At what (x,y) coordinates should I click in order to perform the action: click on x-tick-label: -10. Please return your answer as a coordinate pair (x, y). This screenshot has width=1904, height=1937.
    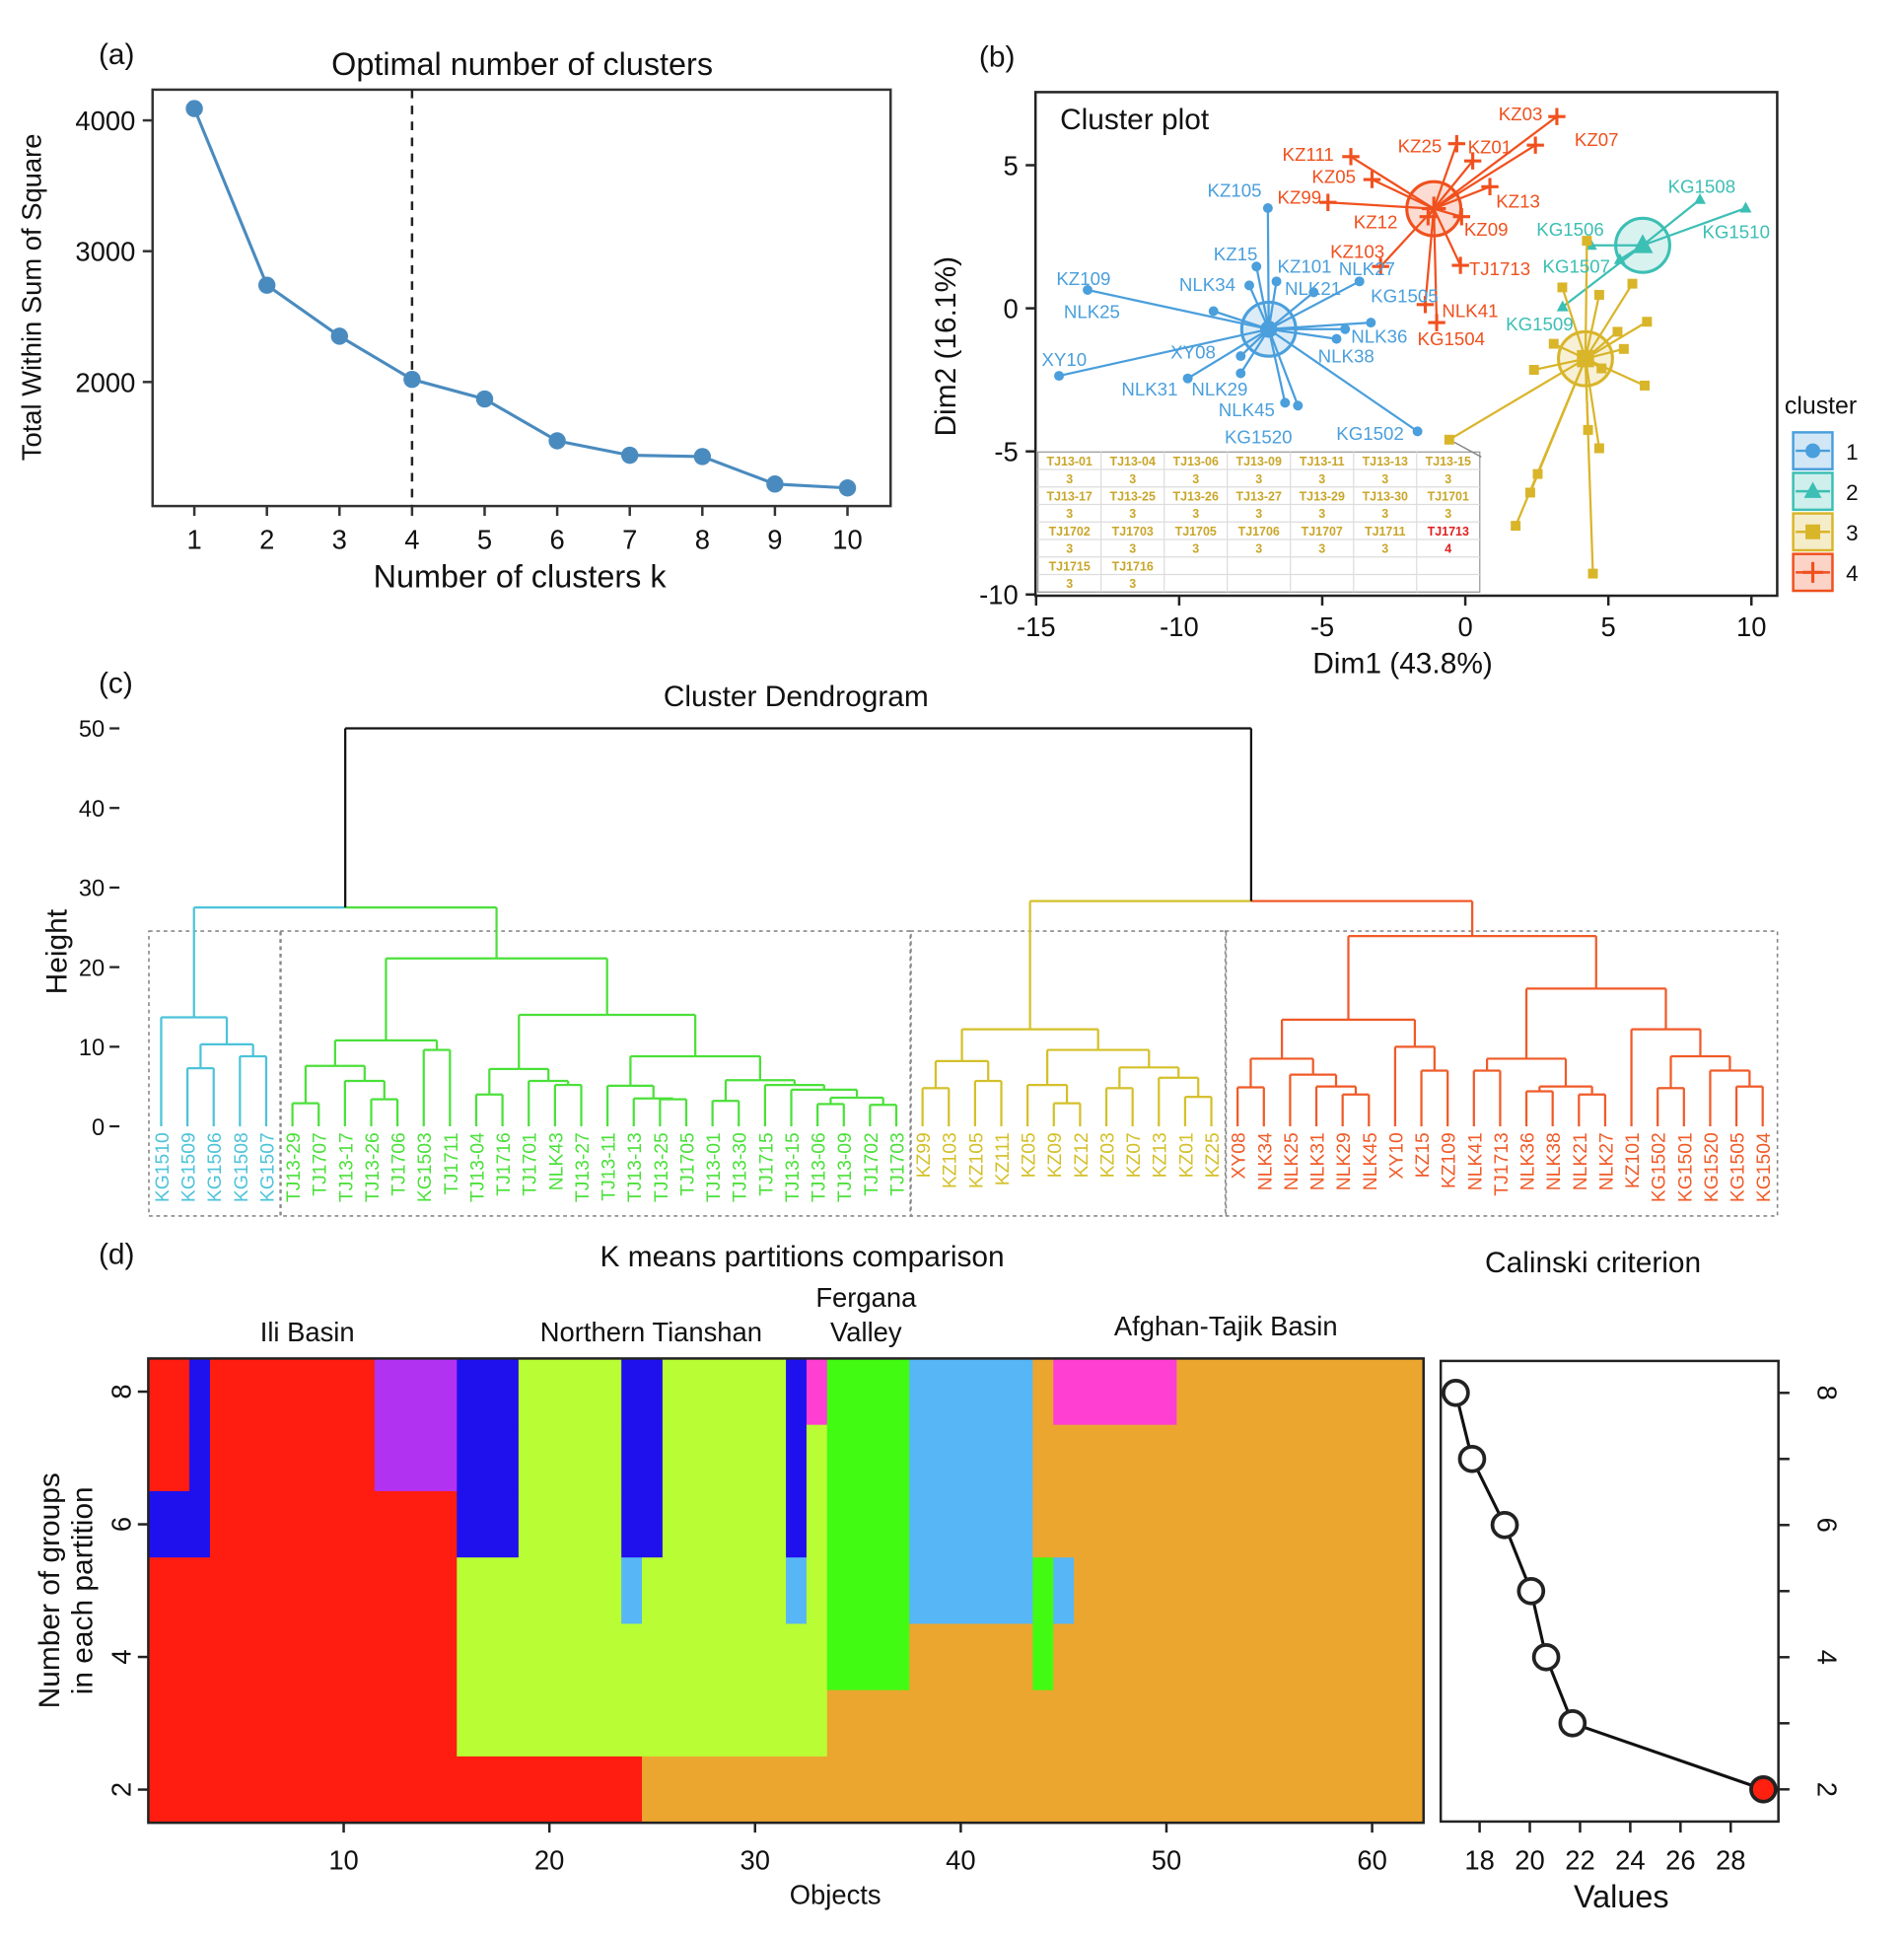
    Looking at the image, I should click on (1179, 626).